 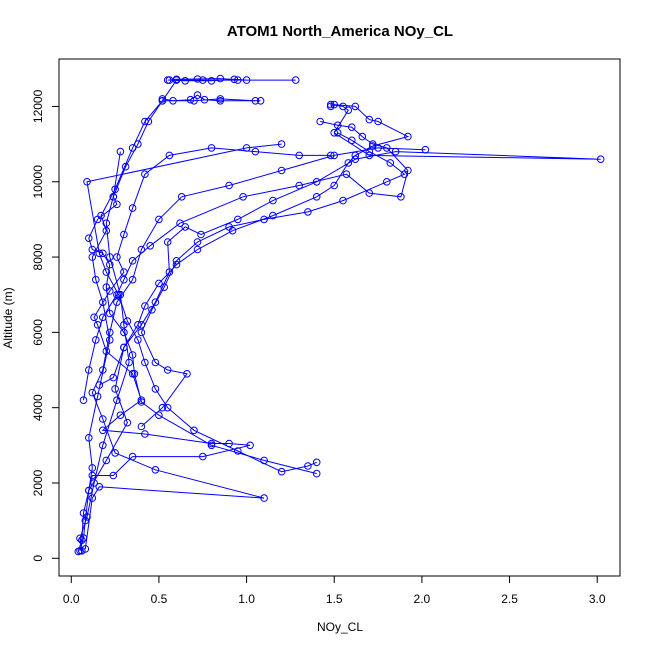 I want to click on series-line, so click(x=211, y=98).